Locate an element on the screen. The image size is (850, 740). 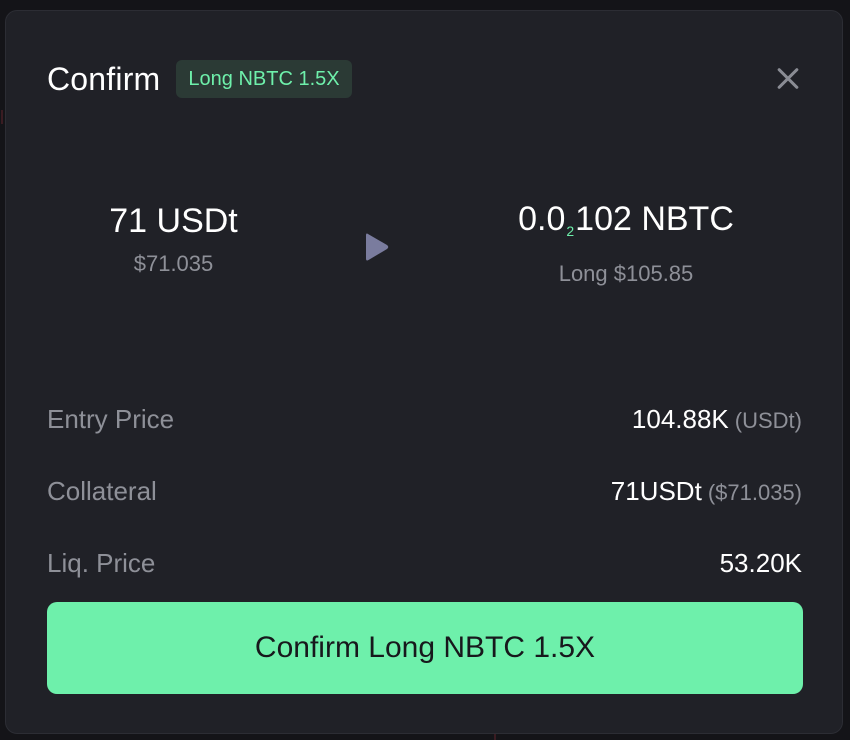
detail-row-liq-price: Liq. Price 53.20K is located at coordinates (424, 563).